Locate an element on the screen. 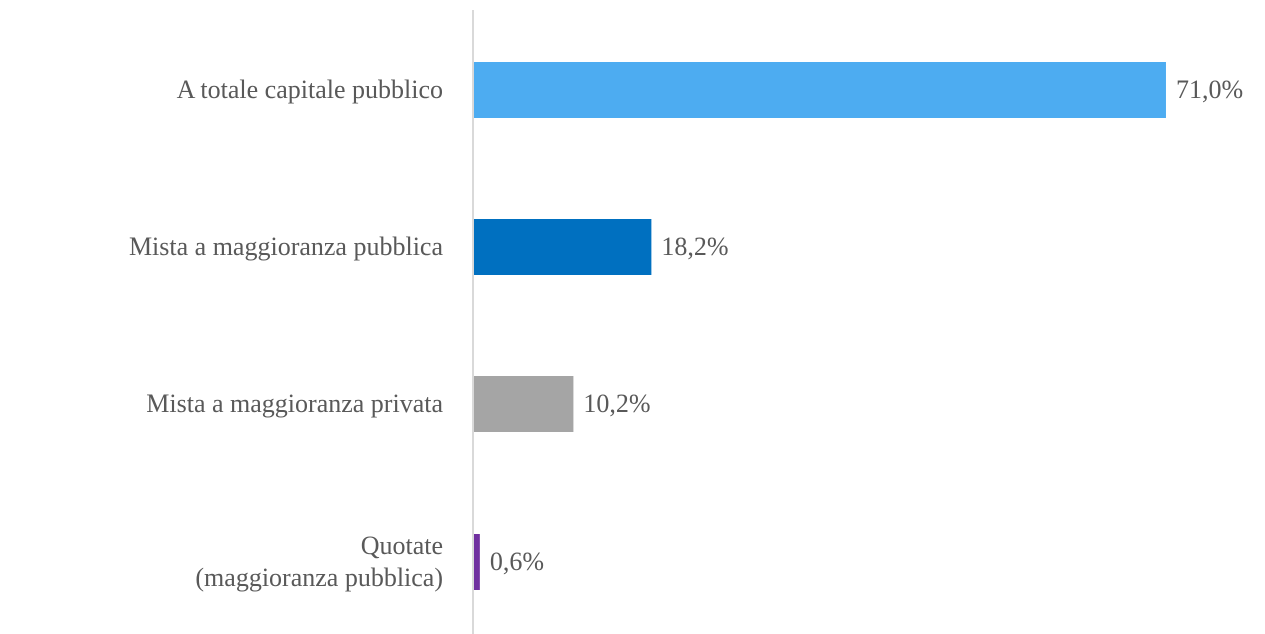 Image resolution: width=1265 pixels, height=634 pixels. data-label: 71,0% is located at coordinates (1209, 89).